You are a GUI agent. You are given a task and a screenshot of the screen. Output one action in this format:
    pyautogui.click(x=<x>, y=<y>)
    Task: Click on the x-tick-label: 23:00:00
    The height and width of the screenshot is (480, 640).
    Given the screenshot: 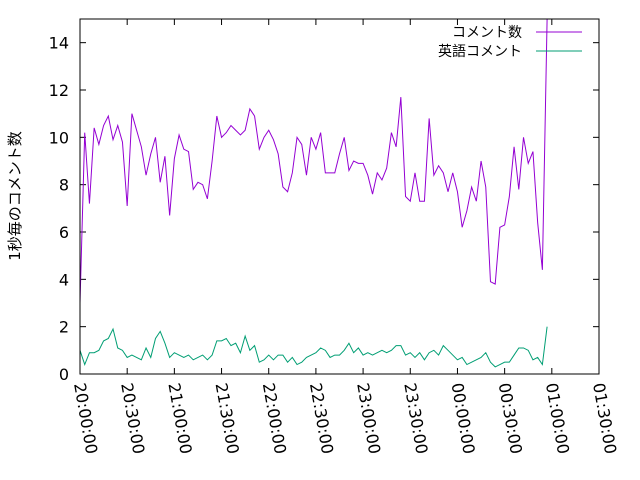 What is the action you would take?
    pyautogui.click(x=368, y=418)
    